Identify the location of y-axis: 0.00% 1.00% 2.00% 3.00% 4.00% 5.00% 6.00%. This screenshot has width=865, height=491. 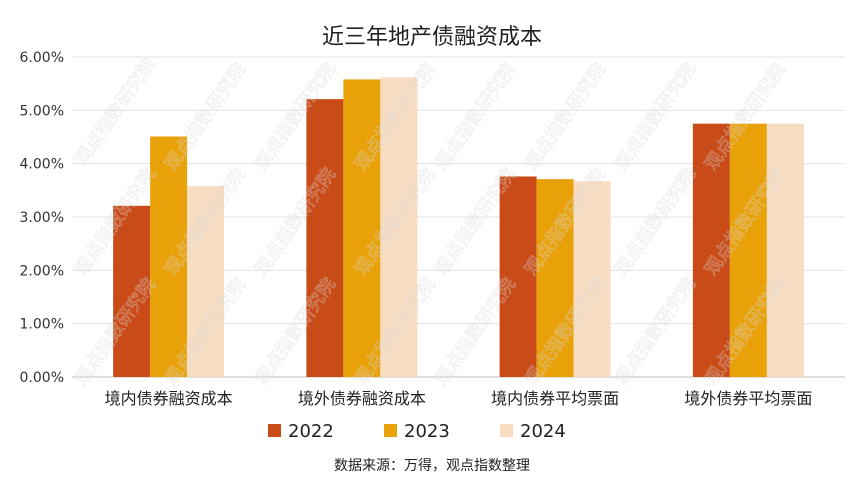
(42, 218).